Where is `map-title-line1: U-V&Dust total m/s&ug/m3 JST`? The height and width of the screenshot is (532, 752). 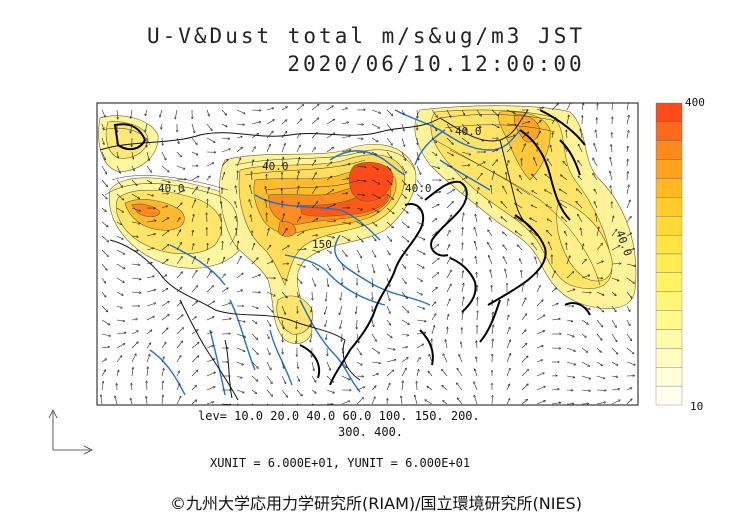
map-title-line1: U-V&Dust total m/s&ug/m3 JST is located at coordinates (365, 36).